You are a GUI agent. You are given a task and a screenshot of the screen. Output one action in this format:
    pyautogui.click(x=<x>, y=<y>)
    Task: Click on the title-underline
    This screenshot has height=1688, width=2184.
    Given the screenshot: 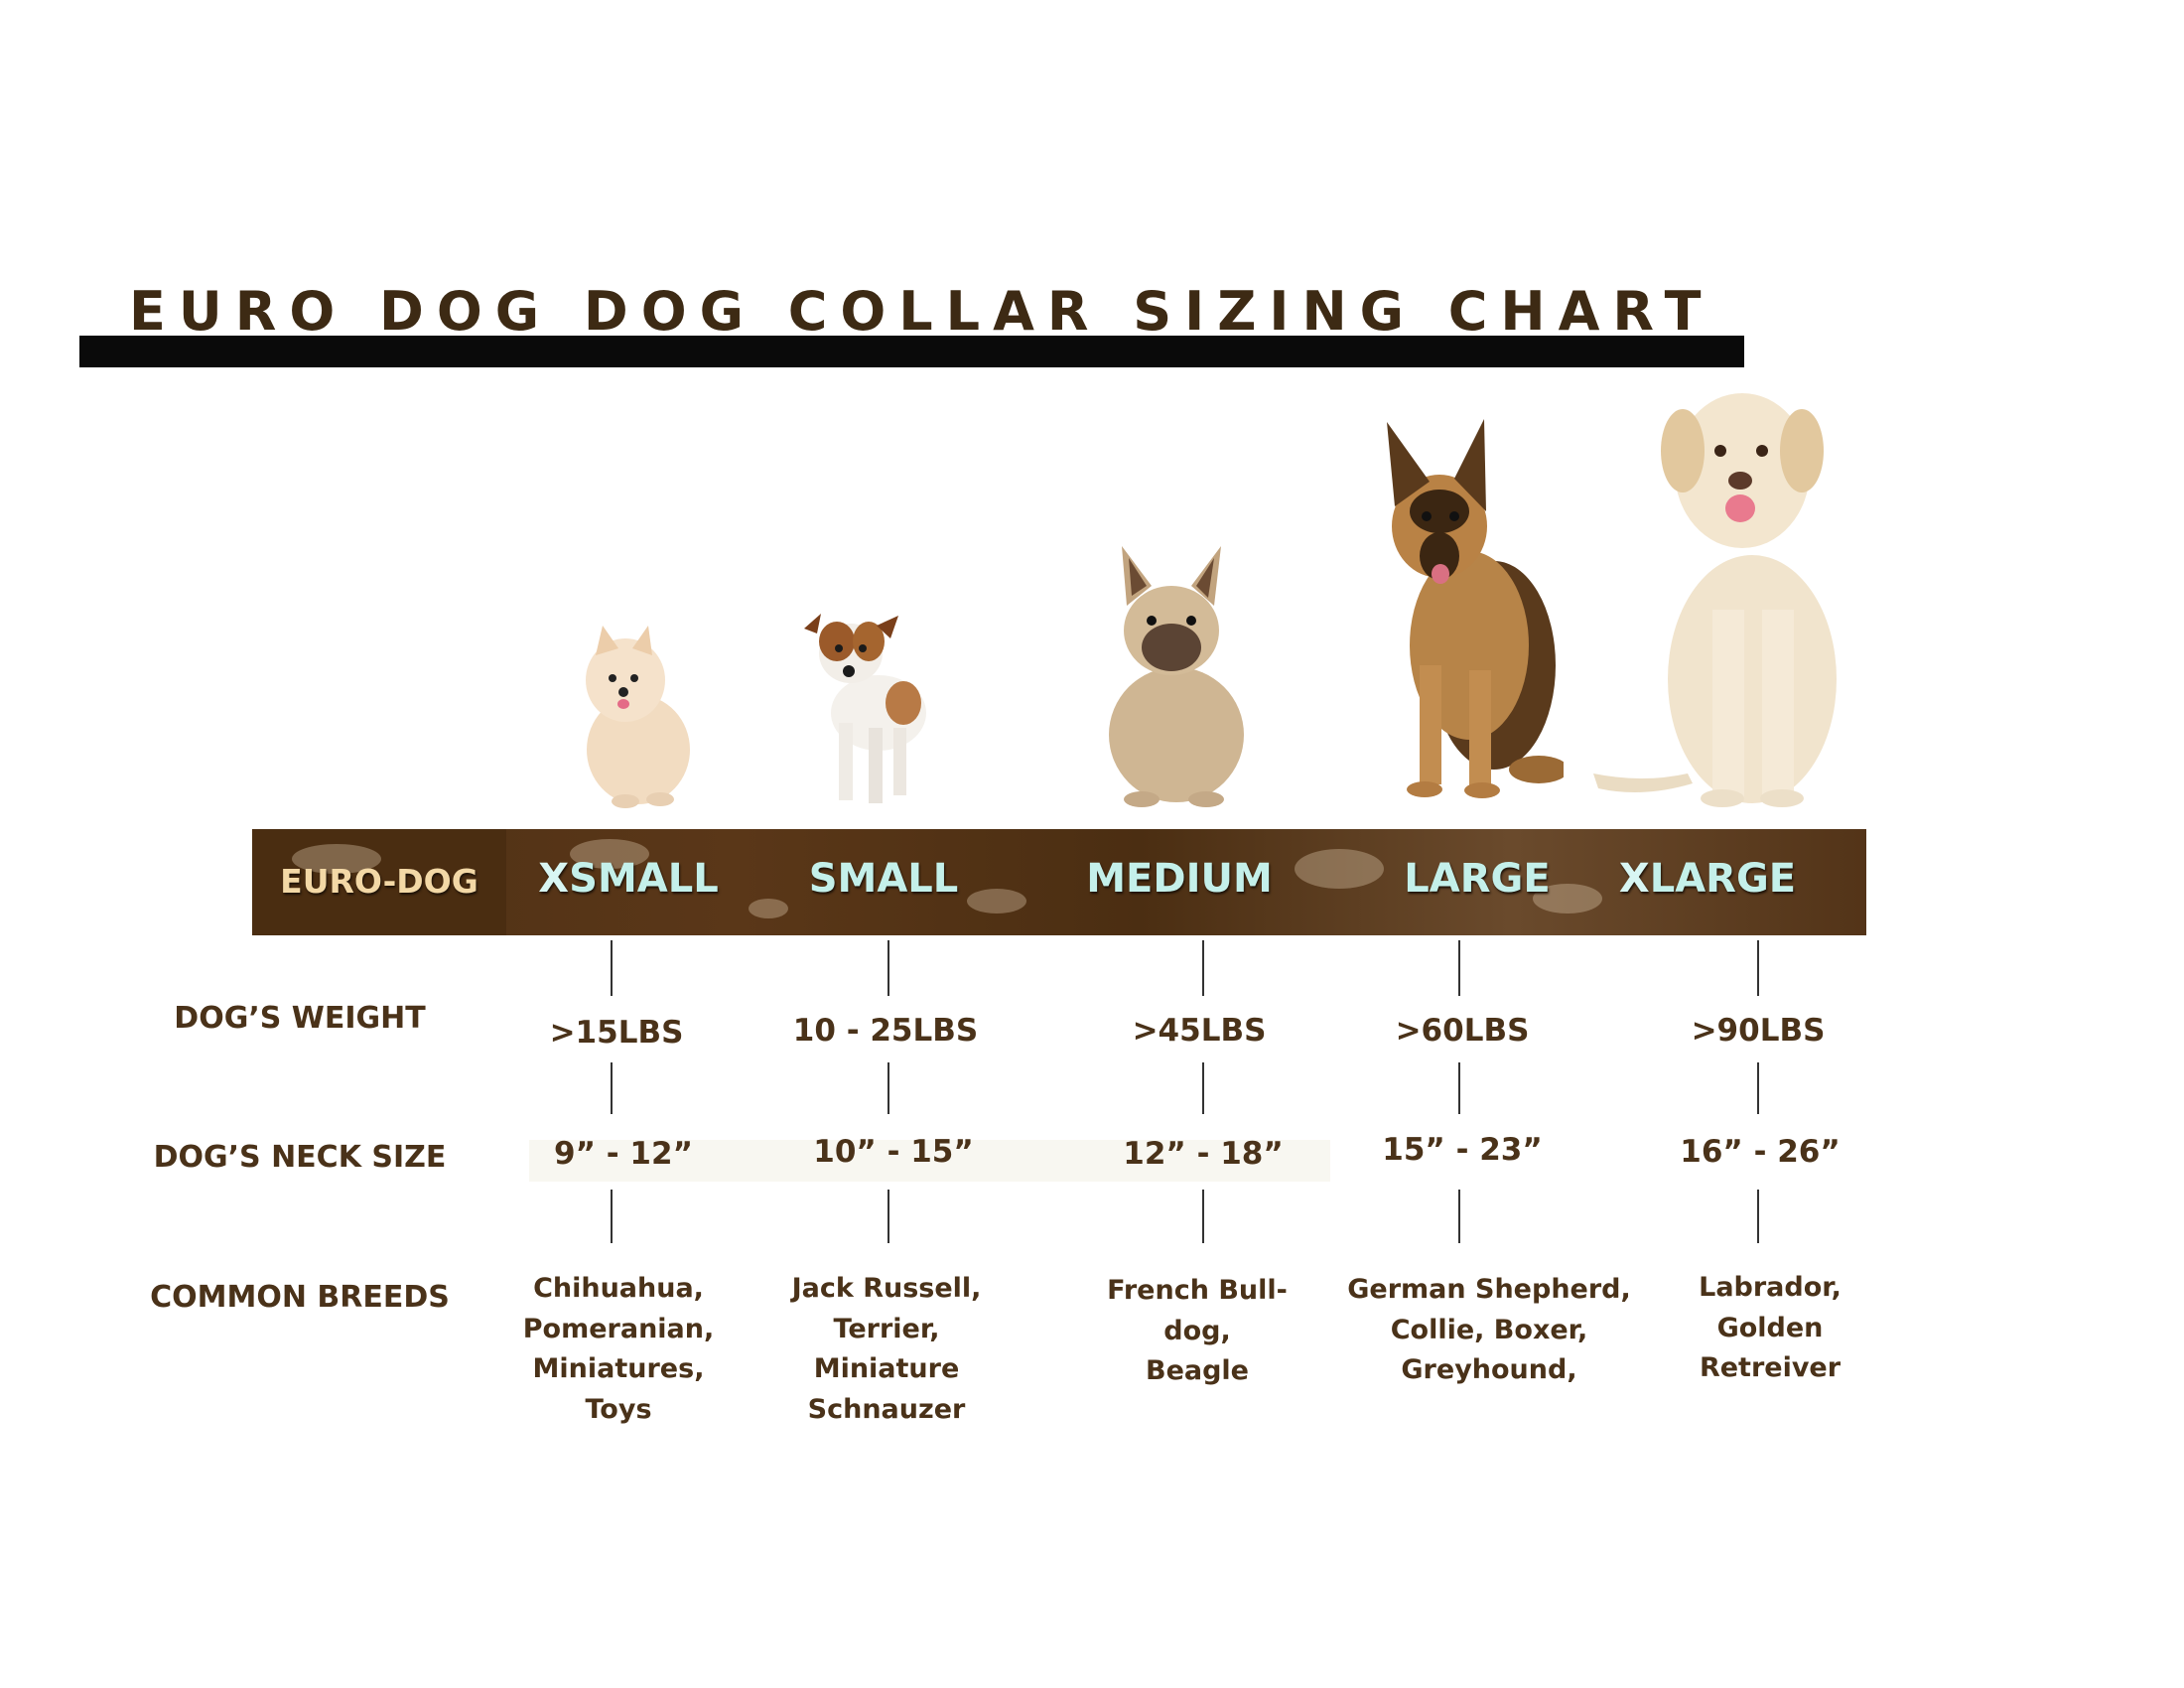 What is the action you would take?
    pyautogui.click(x=911, y=351)
    